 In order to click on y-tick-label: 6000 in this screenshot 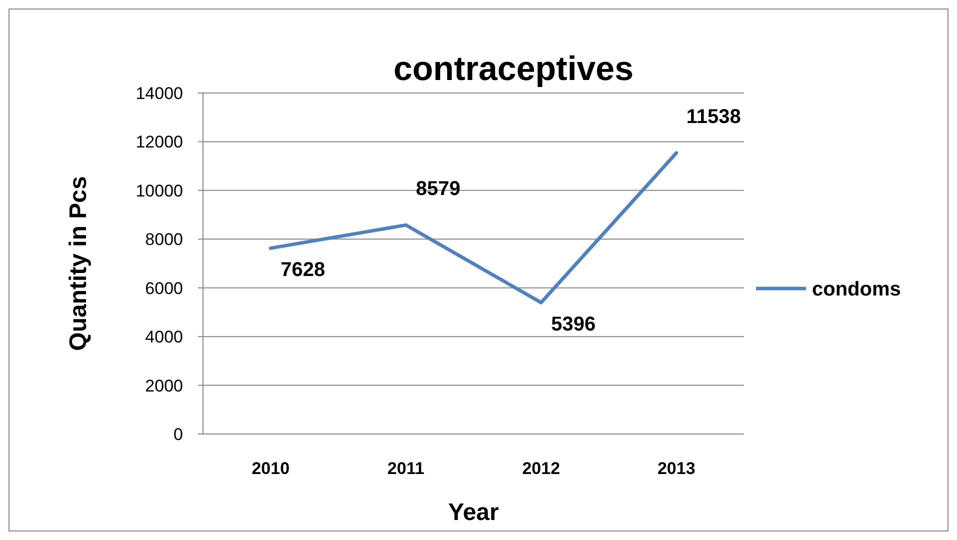, I will do `click(164, 288)`.